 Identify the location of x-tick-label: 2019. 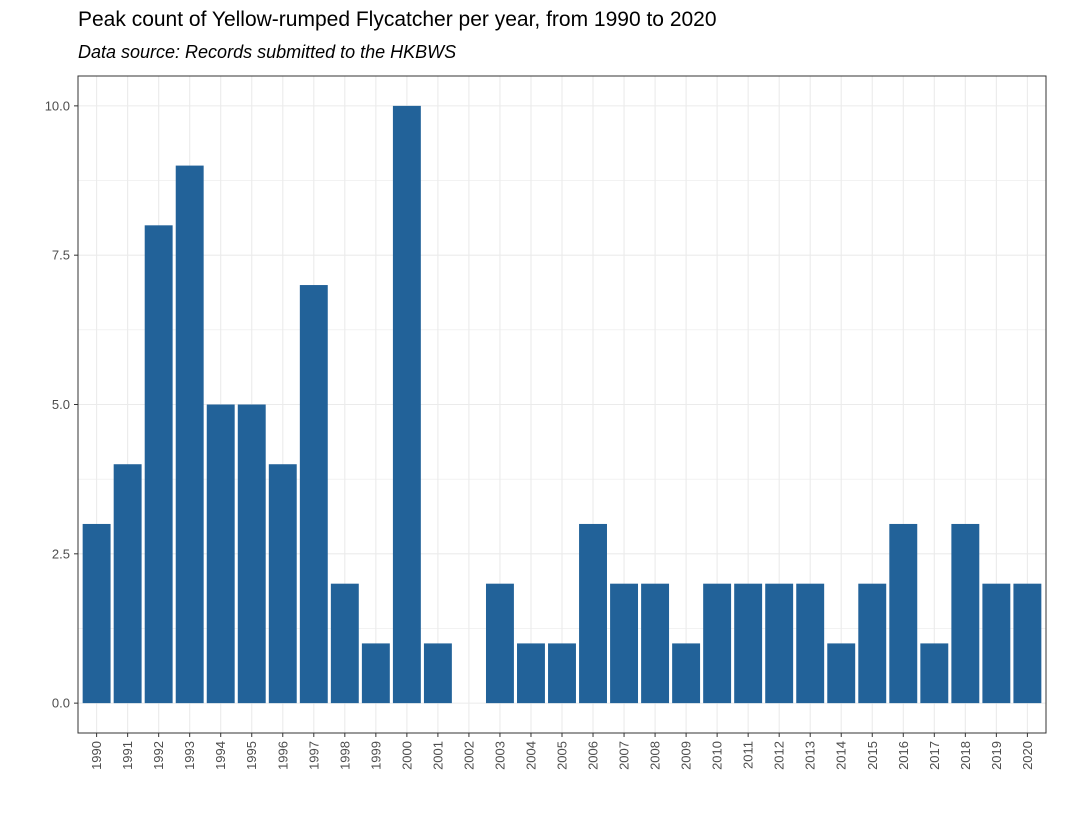
(996, 755).